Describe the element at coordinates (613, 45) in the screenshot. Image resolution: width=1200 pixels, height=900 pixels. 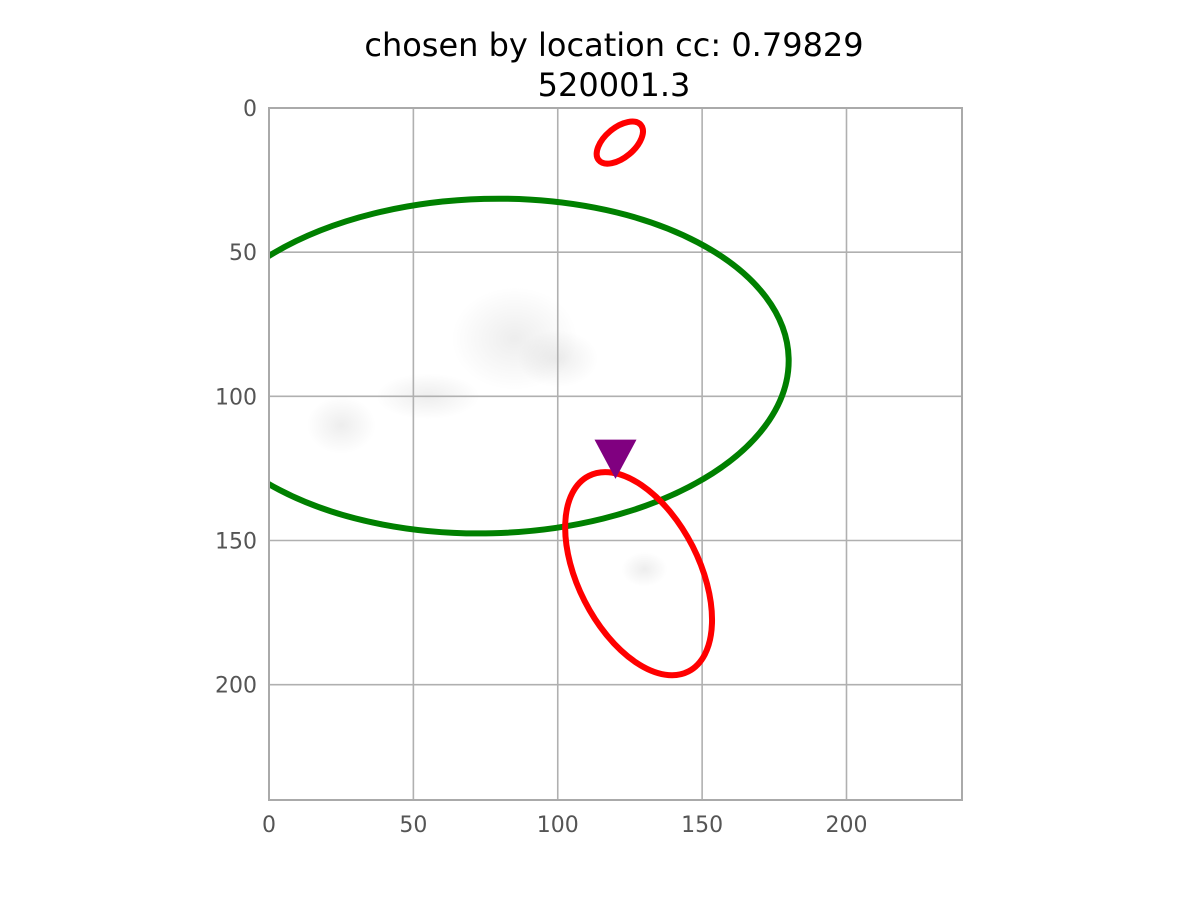
I see `chart-title-line1: chosen by location cc: 0.79829` at that location.